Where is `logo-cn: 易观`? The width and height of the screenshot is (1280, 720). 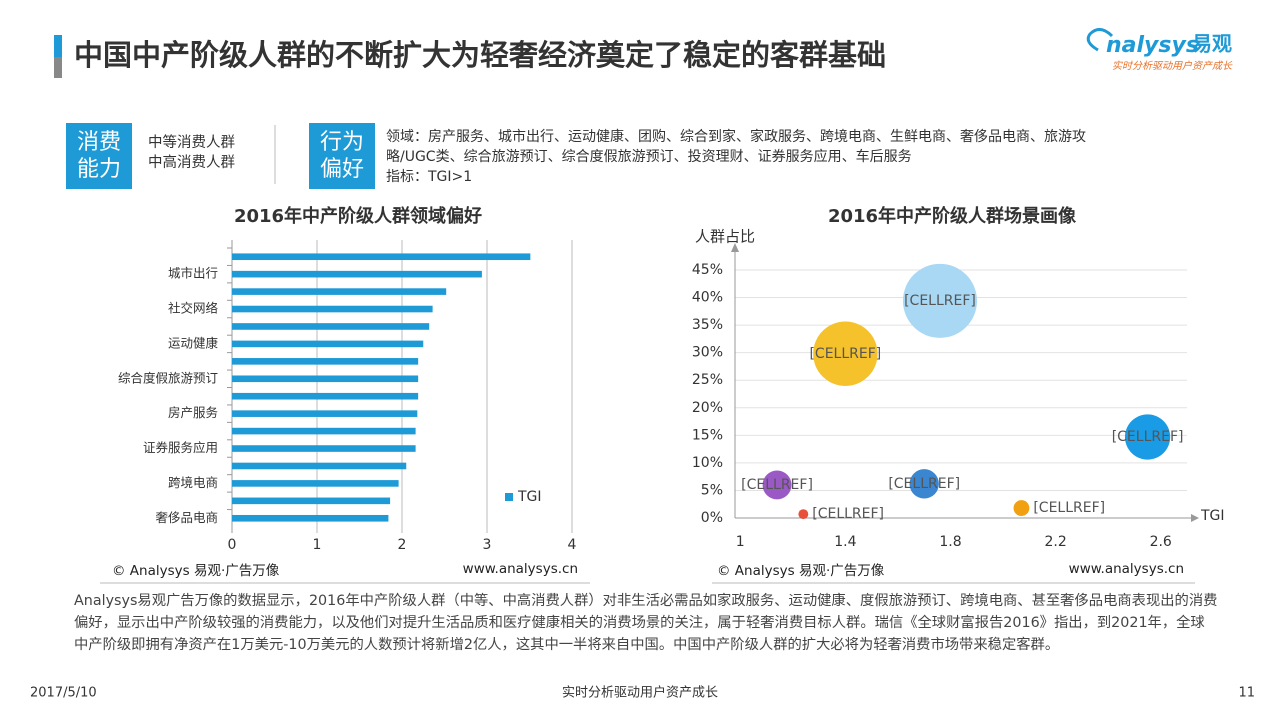 logo-cn: 易观 is located at coordinates (1212, 44).